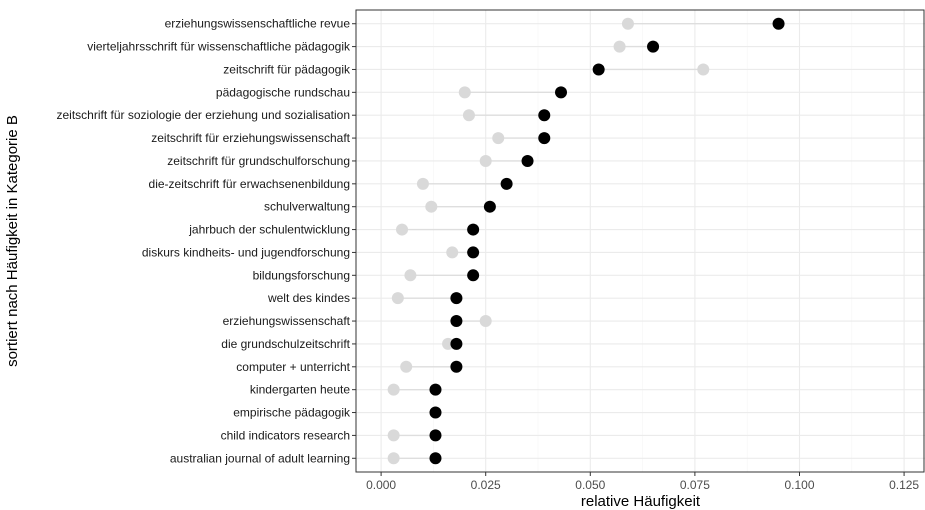 This screenshot has width=925, height=510. Describe the element at coordinates (249, 184) in the screenshot. I see `y-tick-label: die-zeitschrift für erwachsenenbildung` at that location.